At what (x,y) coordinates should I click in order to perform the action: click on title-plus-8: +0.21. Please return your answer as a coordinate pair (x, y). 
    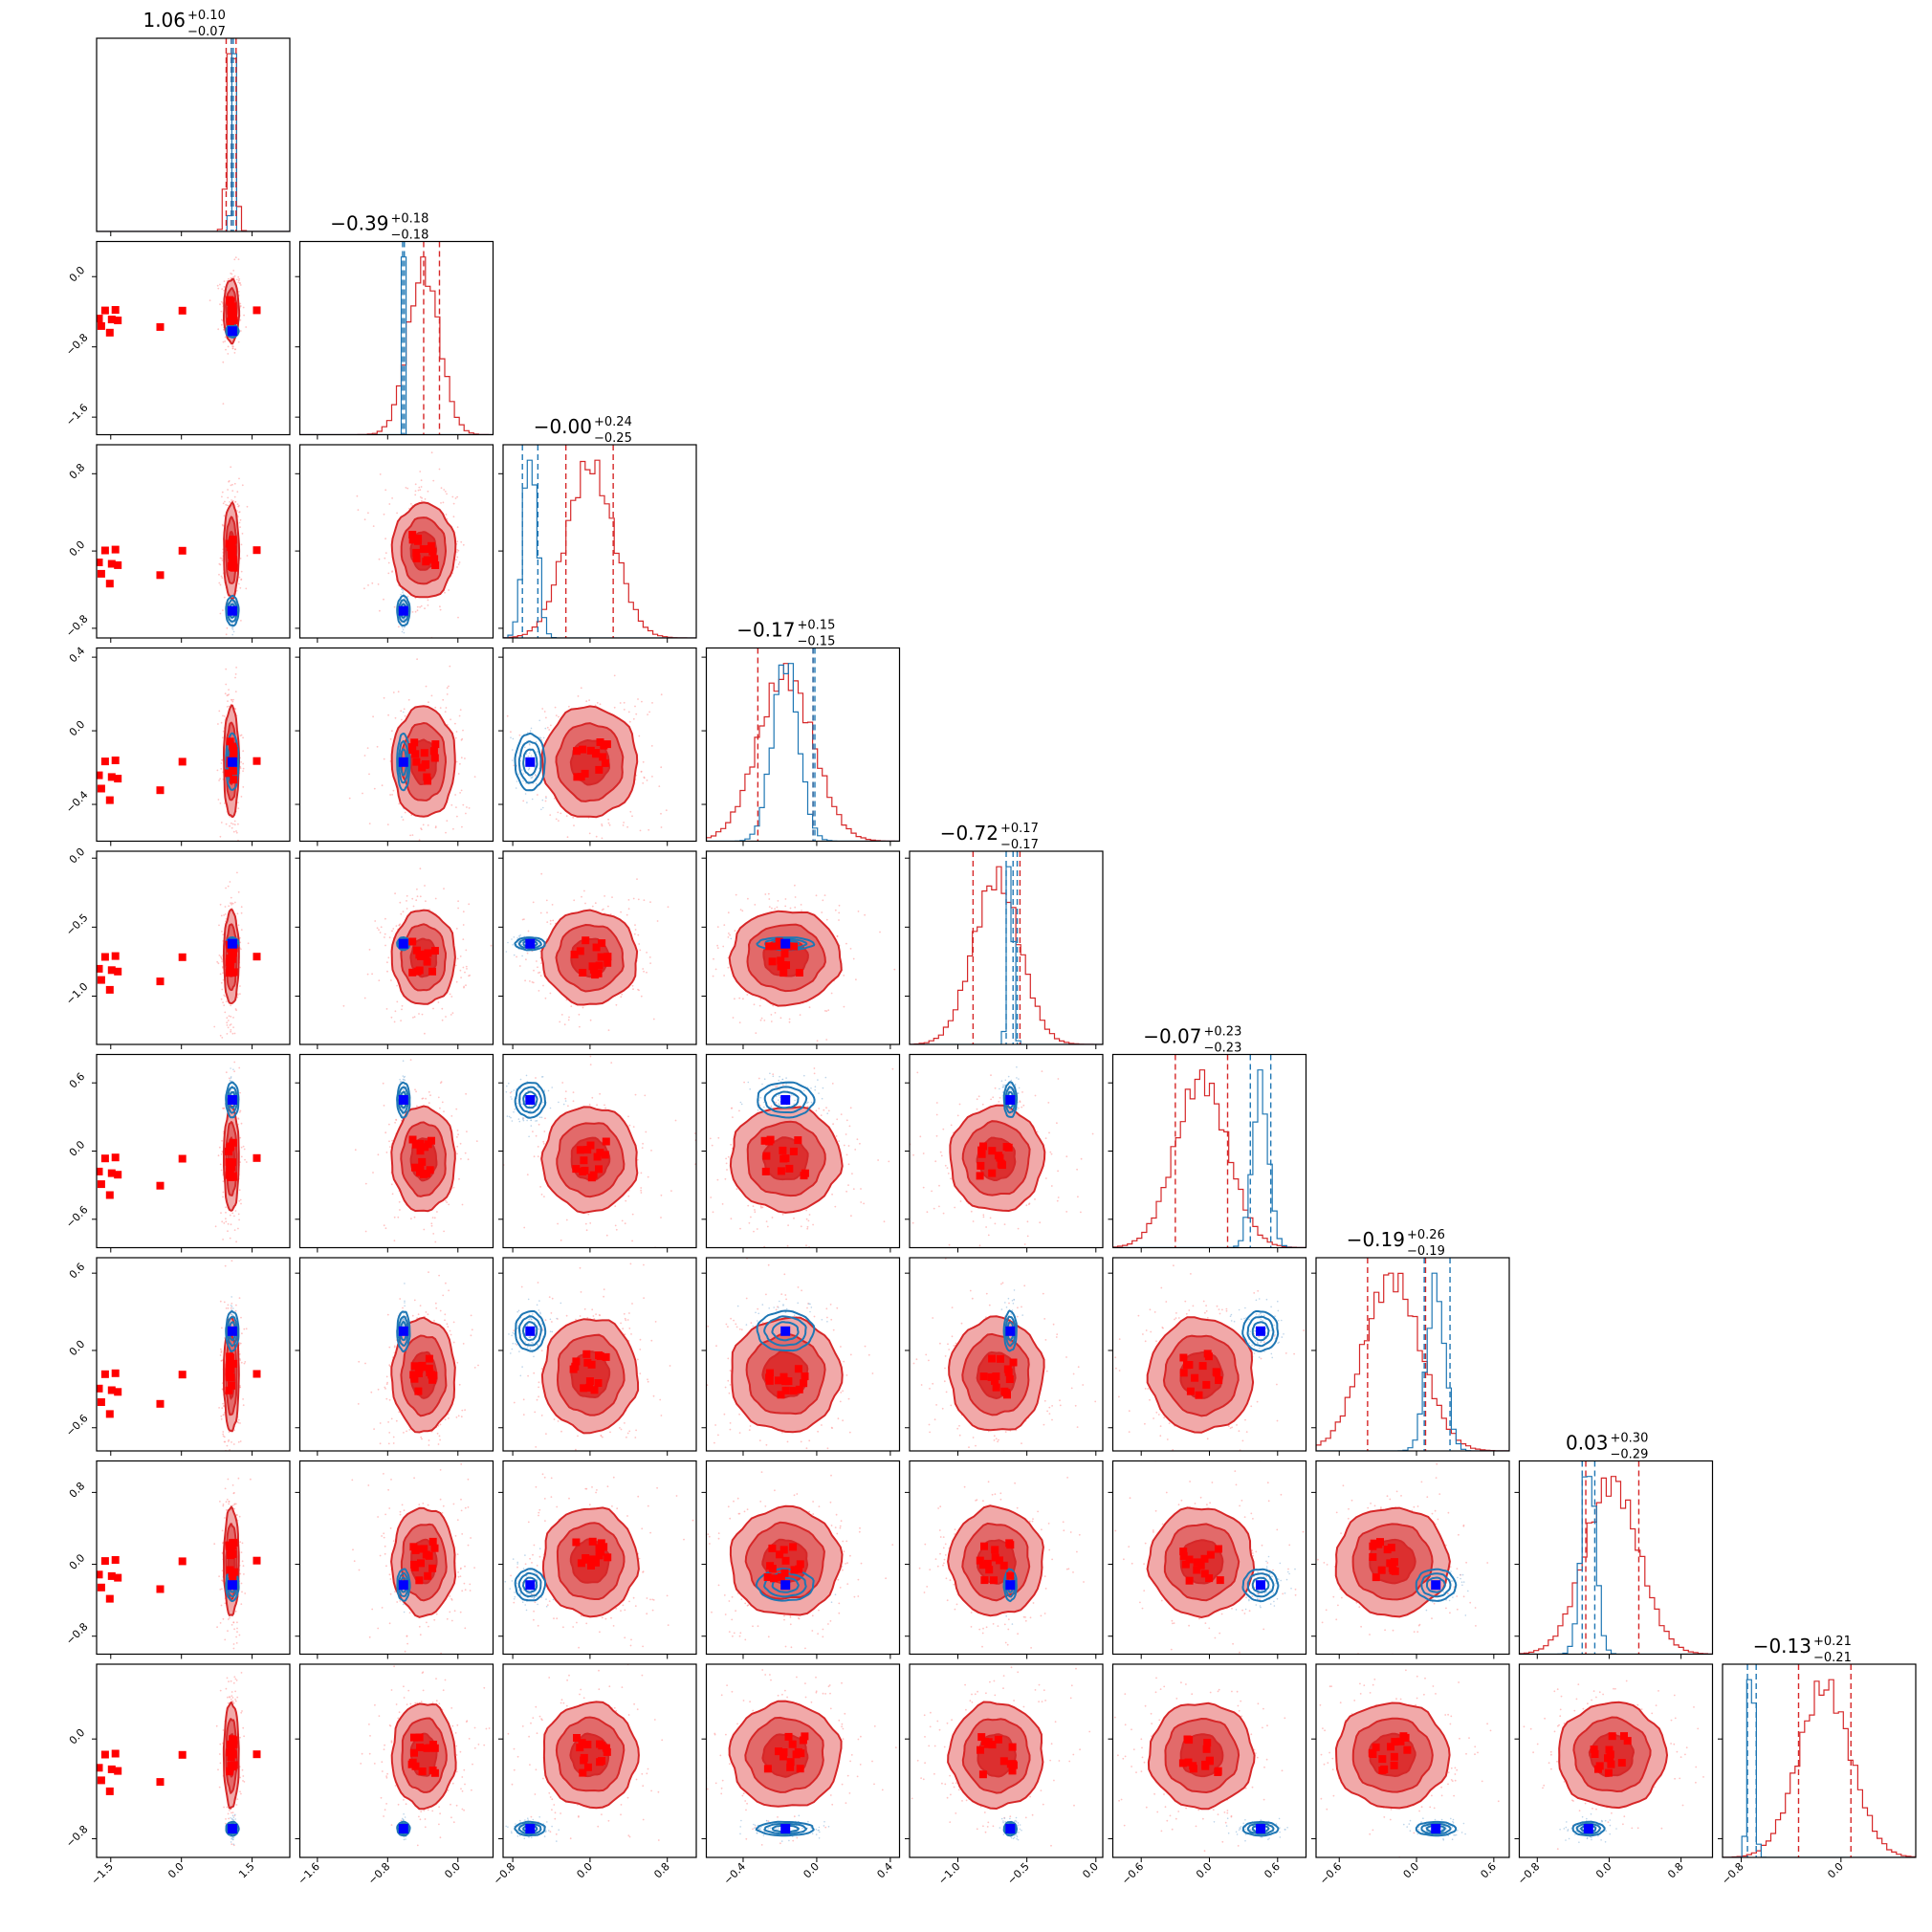
    Looking at the image, I should click on (1832, 1642).